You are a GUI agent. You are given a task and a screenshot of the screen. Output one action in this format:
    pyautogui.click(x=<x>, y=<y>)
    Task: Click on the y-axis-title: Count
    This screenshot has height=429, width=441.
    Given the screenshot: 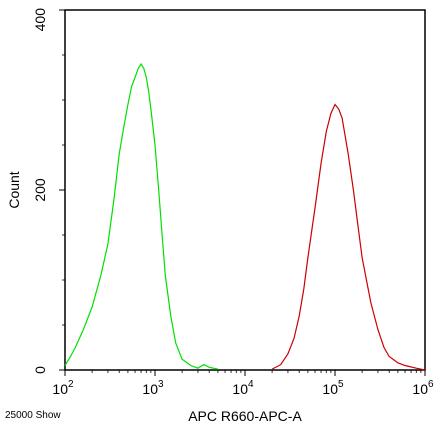 What is the action you would take?
    pyautogui.click(x=14, y=189)
    